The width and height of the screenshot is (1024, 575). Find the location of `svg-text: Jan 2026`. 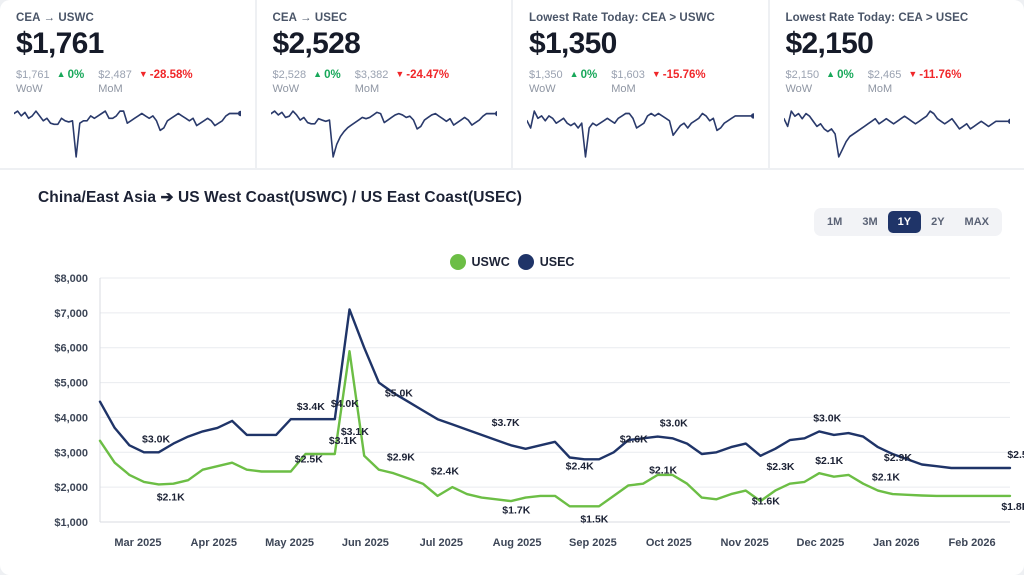

svg-text: Jan 2026 is located at coordinates (896, 543).